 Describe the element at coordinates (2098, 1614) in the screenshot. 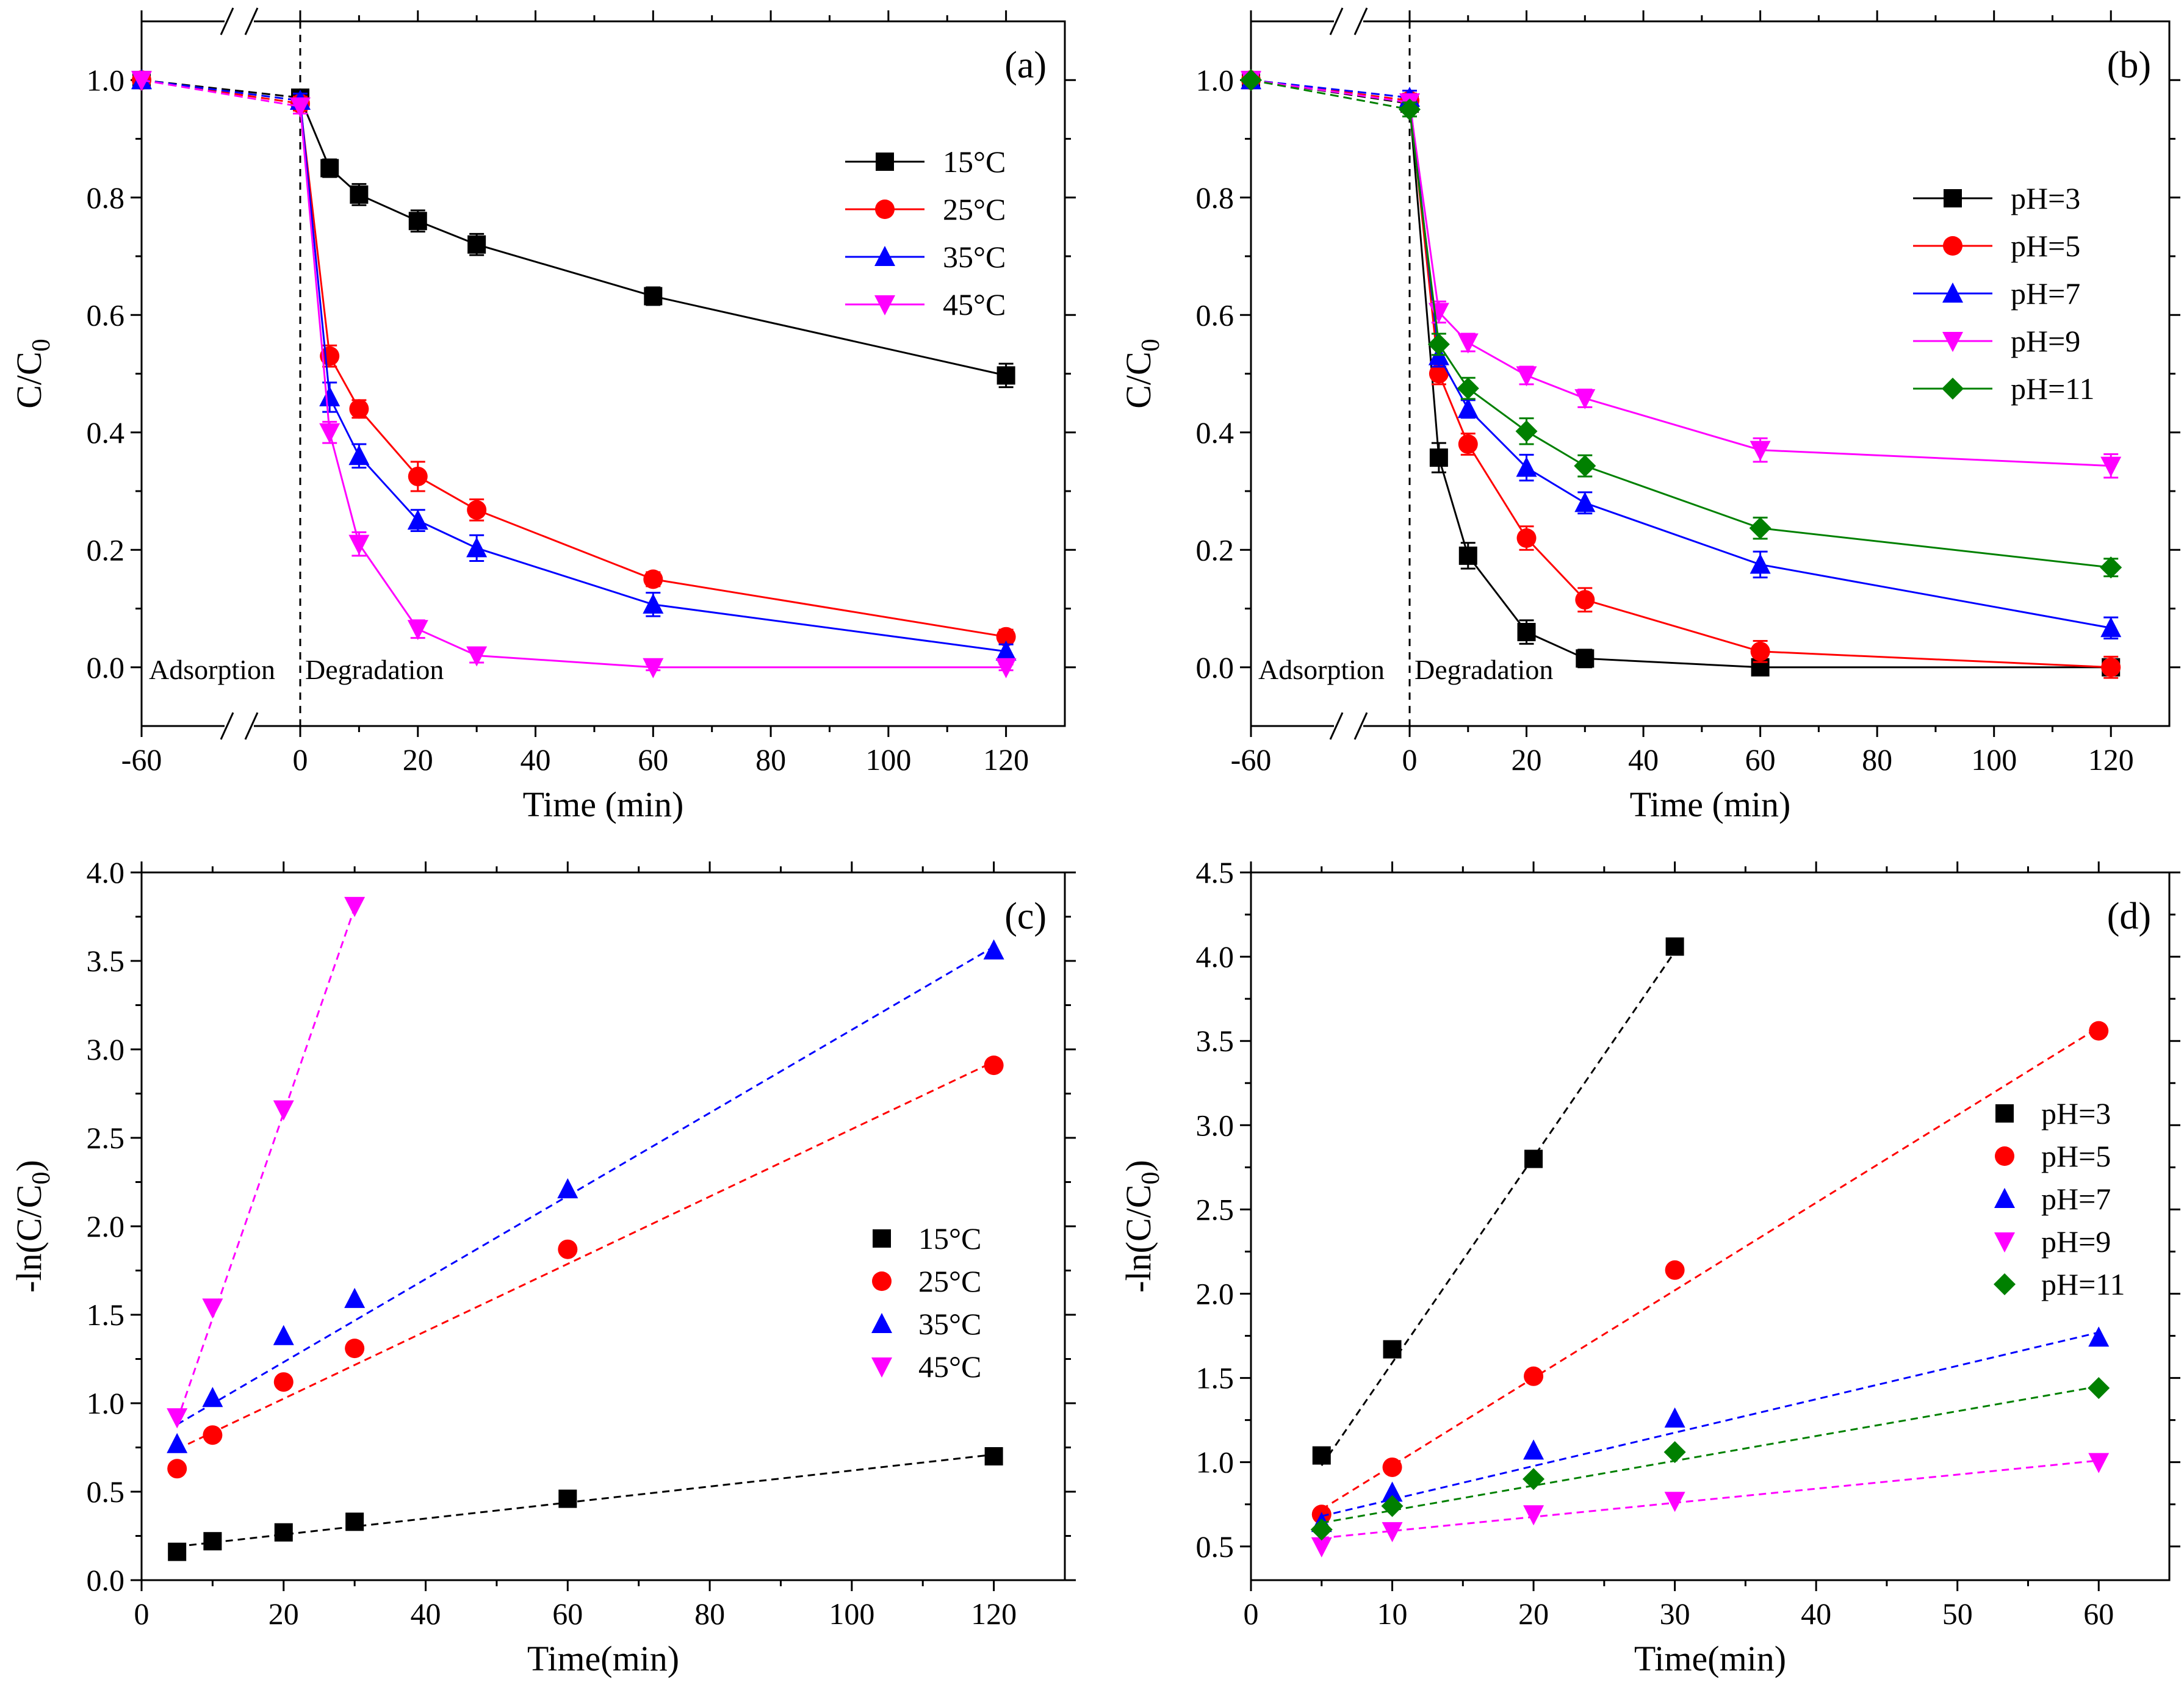

I see `panel-d-x-tick-label: 60` at that location.